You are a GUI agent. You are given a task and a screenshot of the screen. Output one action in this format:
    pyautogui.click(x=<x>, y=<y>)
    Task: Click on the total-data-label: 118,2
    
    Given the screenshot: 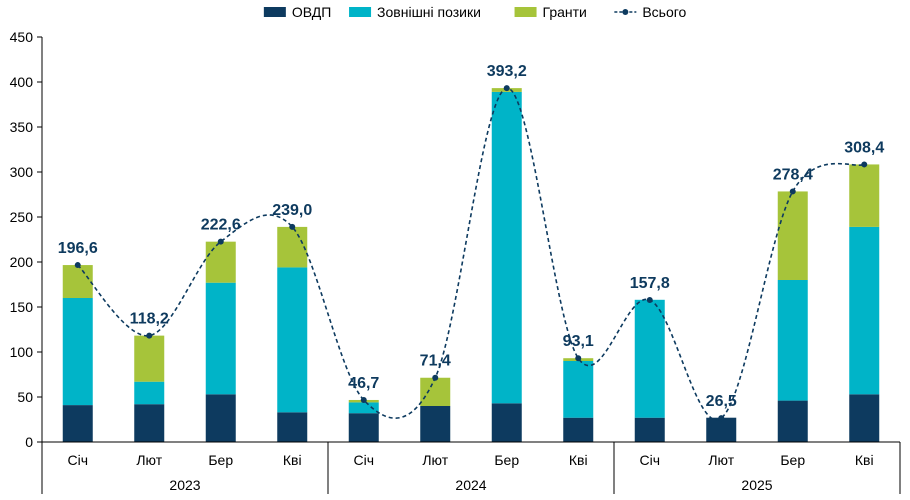 What is the action you would take?
    pyautogui.click(x=149, y=319)
    